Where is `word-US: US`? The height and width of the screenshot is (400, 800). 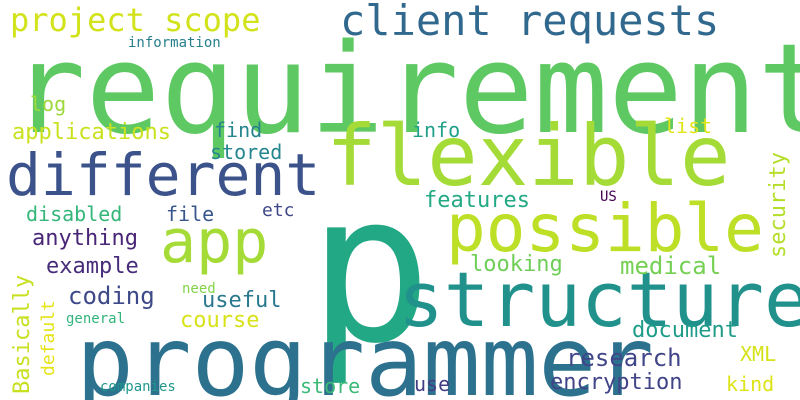 word-US: US is located at coordinates (608, 197).